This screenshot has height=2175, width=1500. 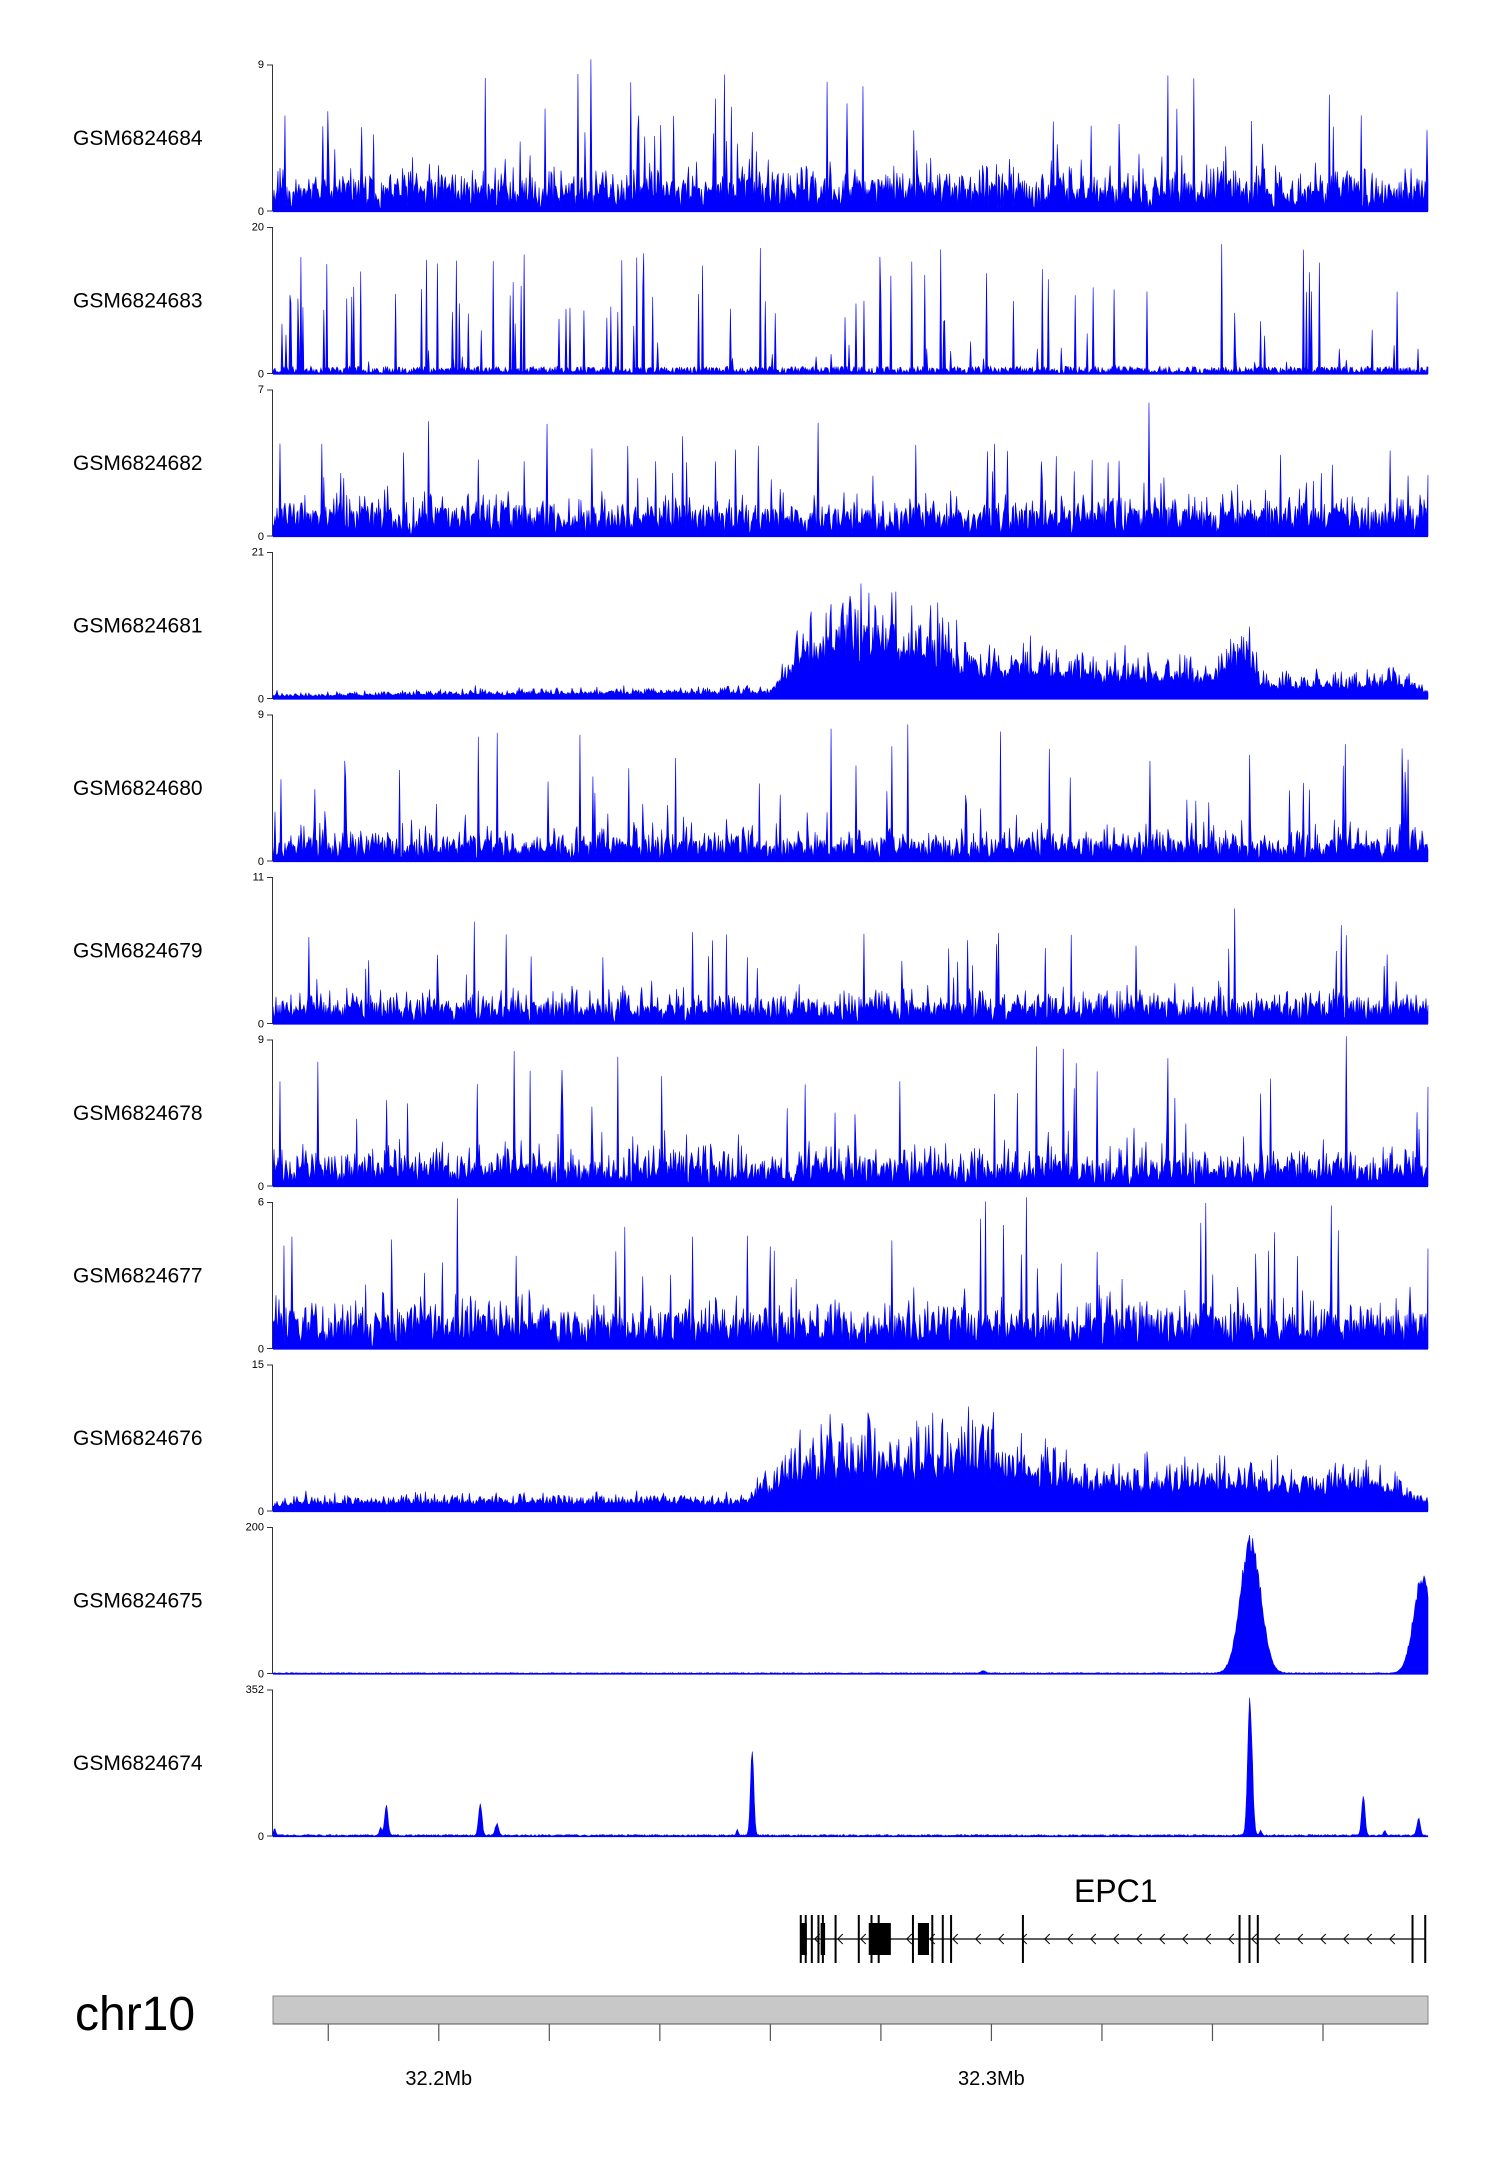 I want to click on track-name-label: GSM6824676, so click(x=138, y=1438).